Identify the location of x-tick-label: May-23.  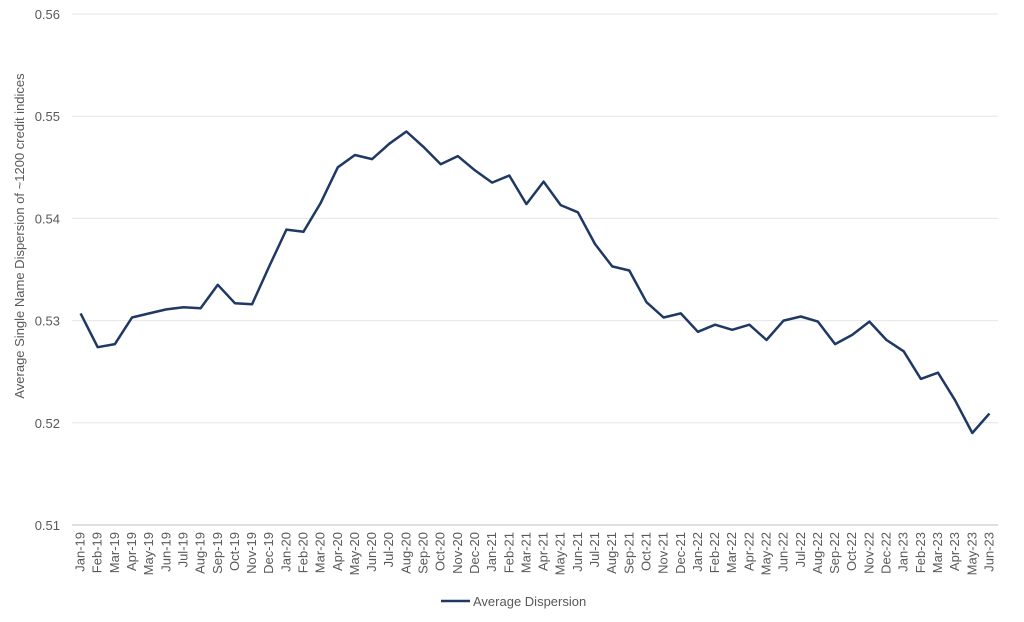
(971, 553).